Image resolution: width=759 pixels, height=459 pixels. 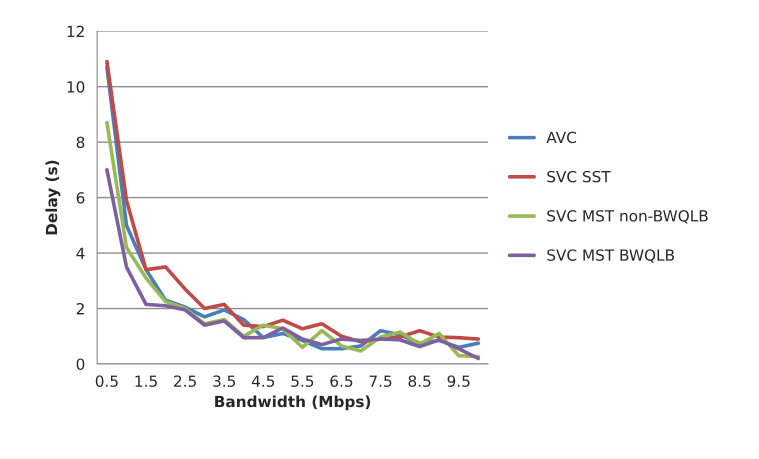 What do you see at coordinates (263, 381) in the screenshot?
I see `x-tick-label: 4.5` at bounding box center [263, 381].